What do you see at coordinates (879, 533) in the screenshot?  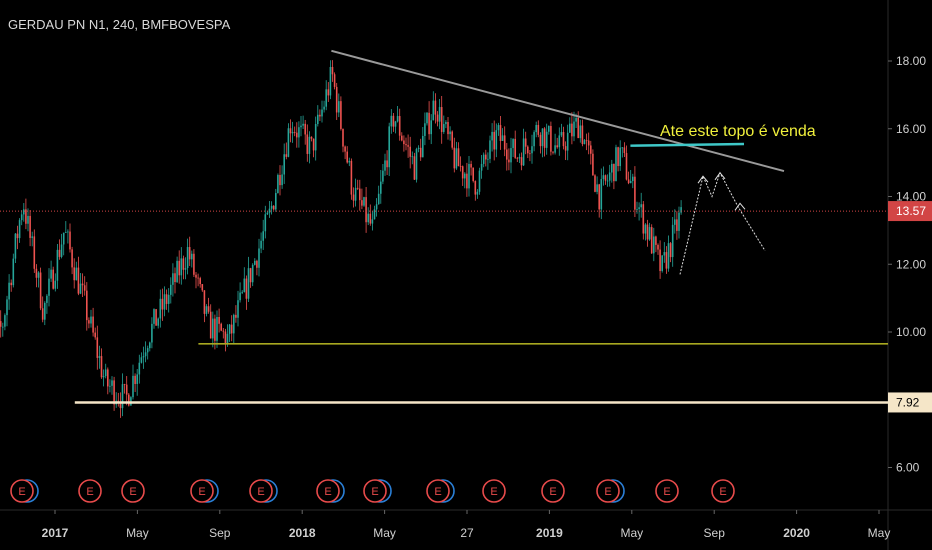 I see `x-tick-label-10: May` at bounding box center [879, 533].